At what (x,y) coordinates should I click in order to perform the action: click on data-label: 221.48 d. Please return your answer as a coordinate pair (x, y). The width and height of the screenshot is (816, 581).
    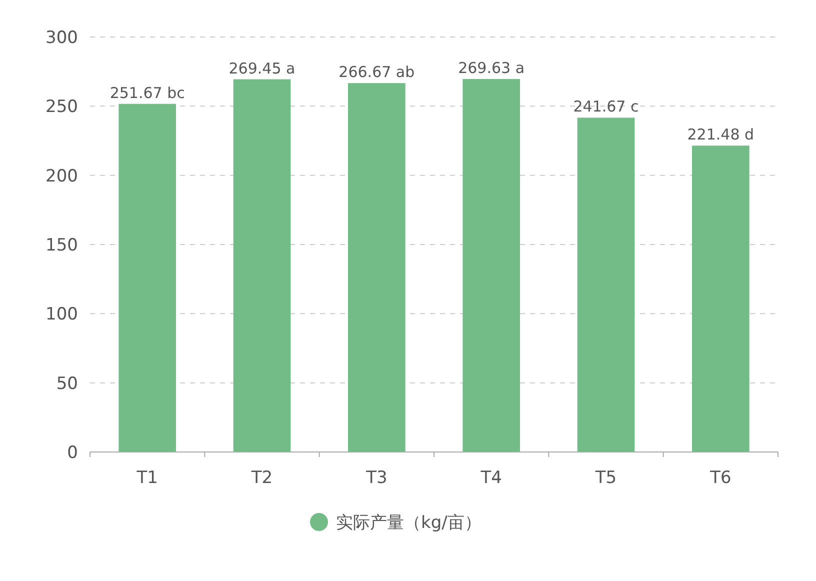
    Looking at the image, I should click on (720, 135).